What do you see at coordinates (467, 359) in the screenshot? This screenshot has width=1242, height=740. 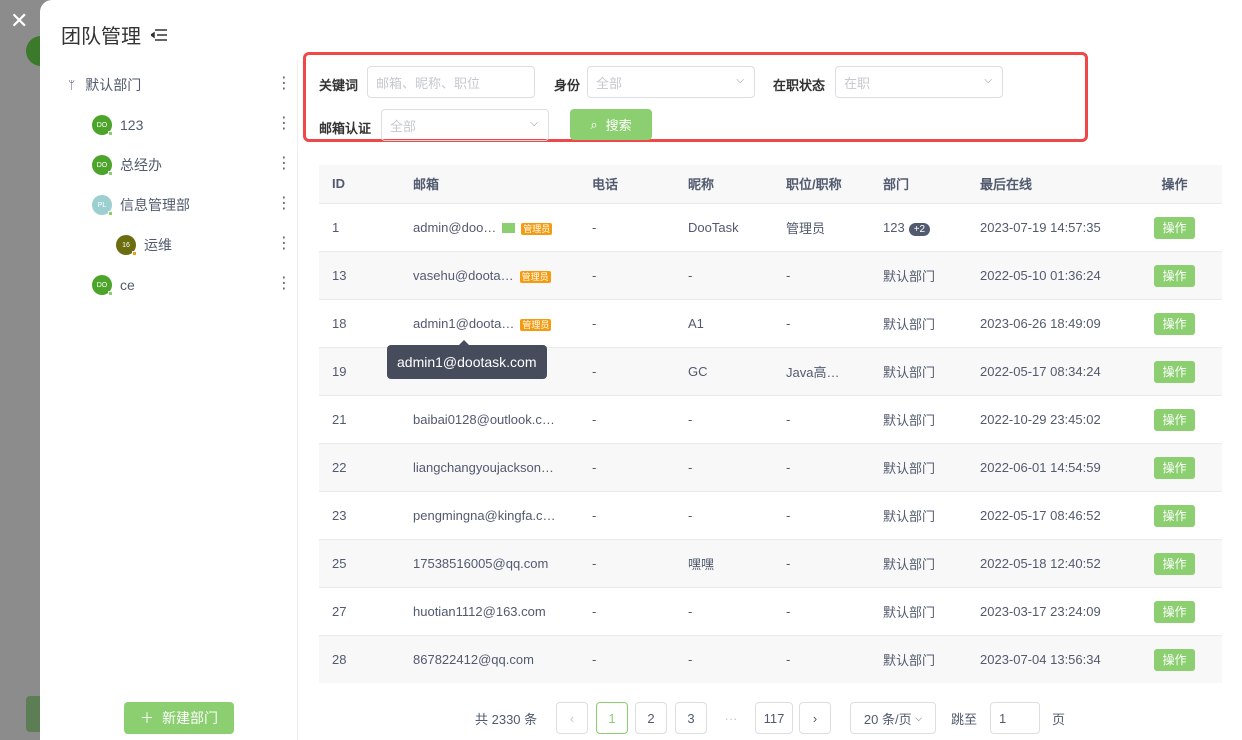 I see `email-tooltip: admin1@dootask.com` at bounding box center [467, 359].